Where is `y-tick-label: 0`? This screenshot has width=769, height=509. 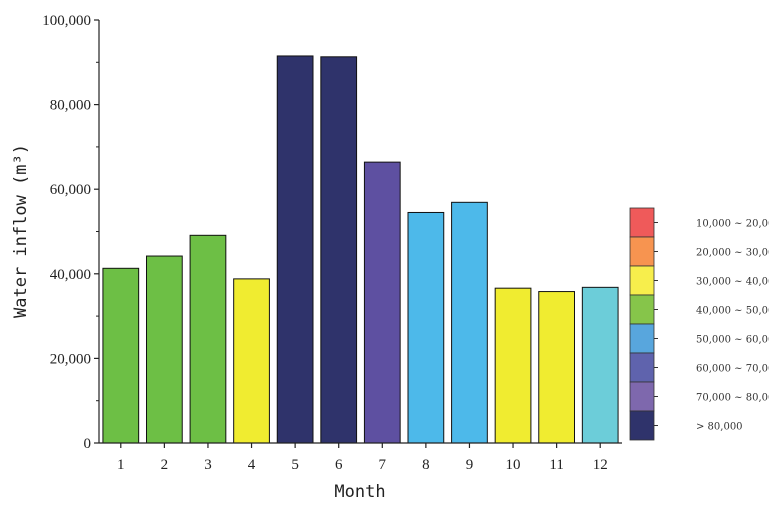 y-tick-label: 0 is located at coordinates (88, 444).